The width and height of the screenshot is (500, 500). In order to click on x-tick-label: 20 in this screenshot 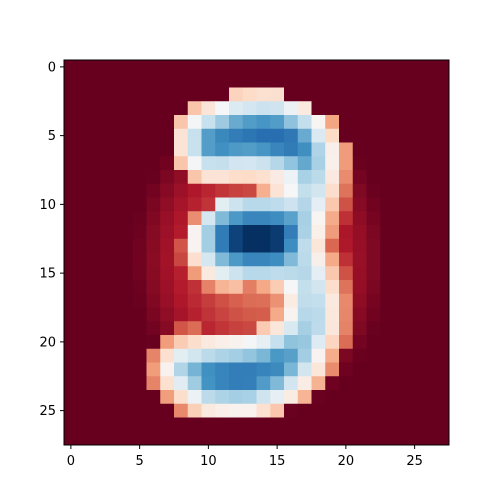, I will do `click(346, 461)`.